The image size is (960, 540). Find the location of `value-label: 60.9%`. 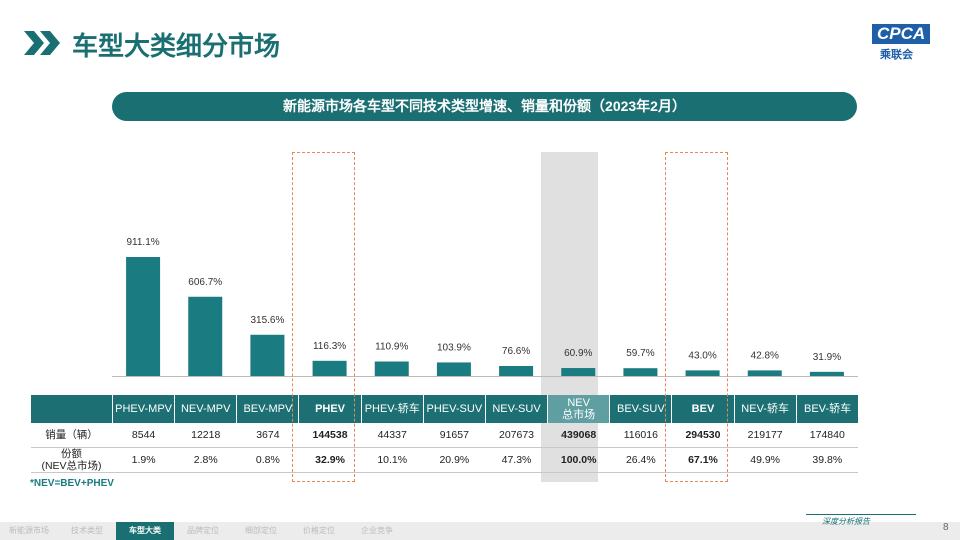

value-label: 60.9% is located at coordinates (578, 353).